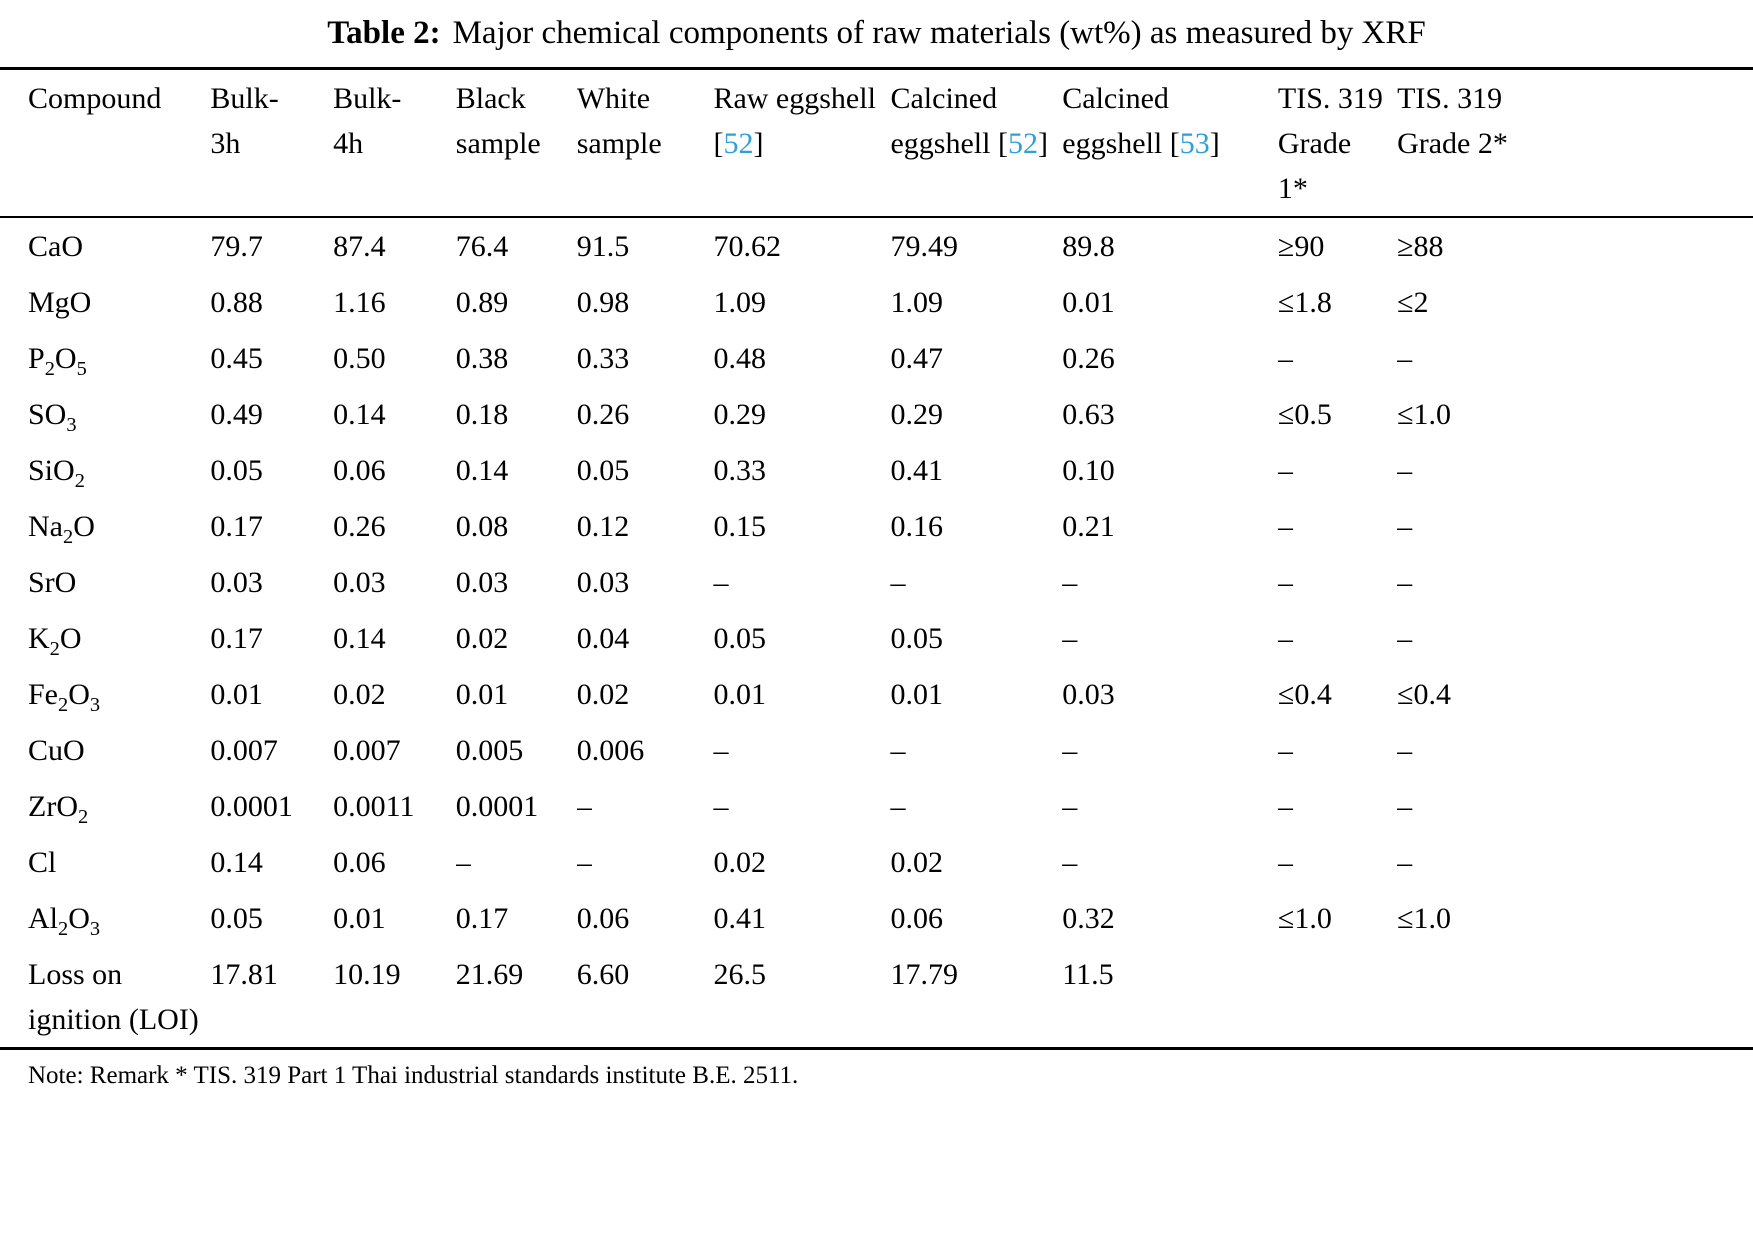  What do you see at coordinates (1452, 120) in the screenshot?
I see `column-header-label: TIS. 319 Grade 2*` at bounding box center [1452, 120].